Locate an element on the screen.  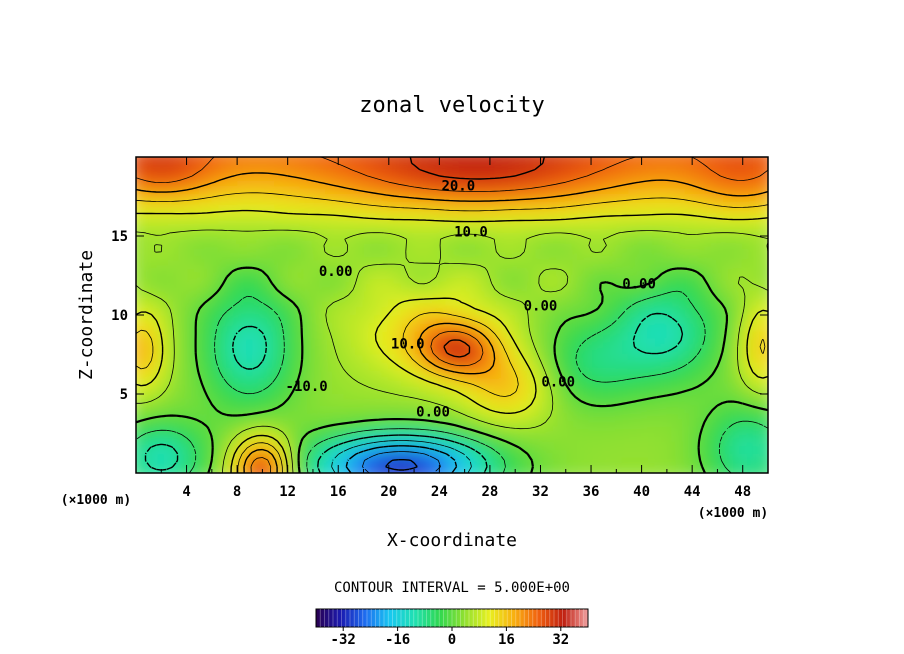
x-tick-label: 32 is located at coordinates (540, 492).